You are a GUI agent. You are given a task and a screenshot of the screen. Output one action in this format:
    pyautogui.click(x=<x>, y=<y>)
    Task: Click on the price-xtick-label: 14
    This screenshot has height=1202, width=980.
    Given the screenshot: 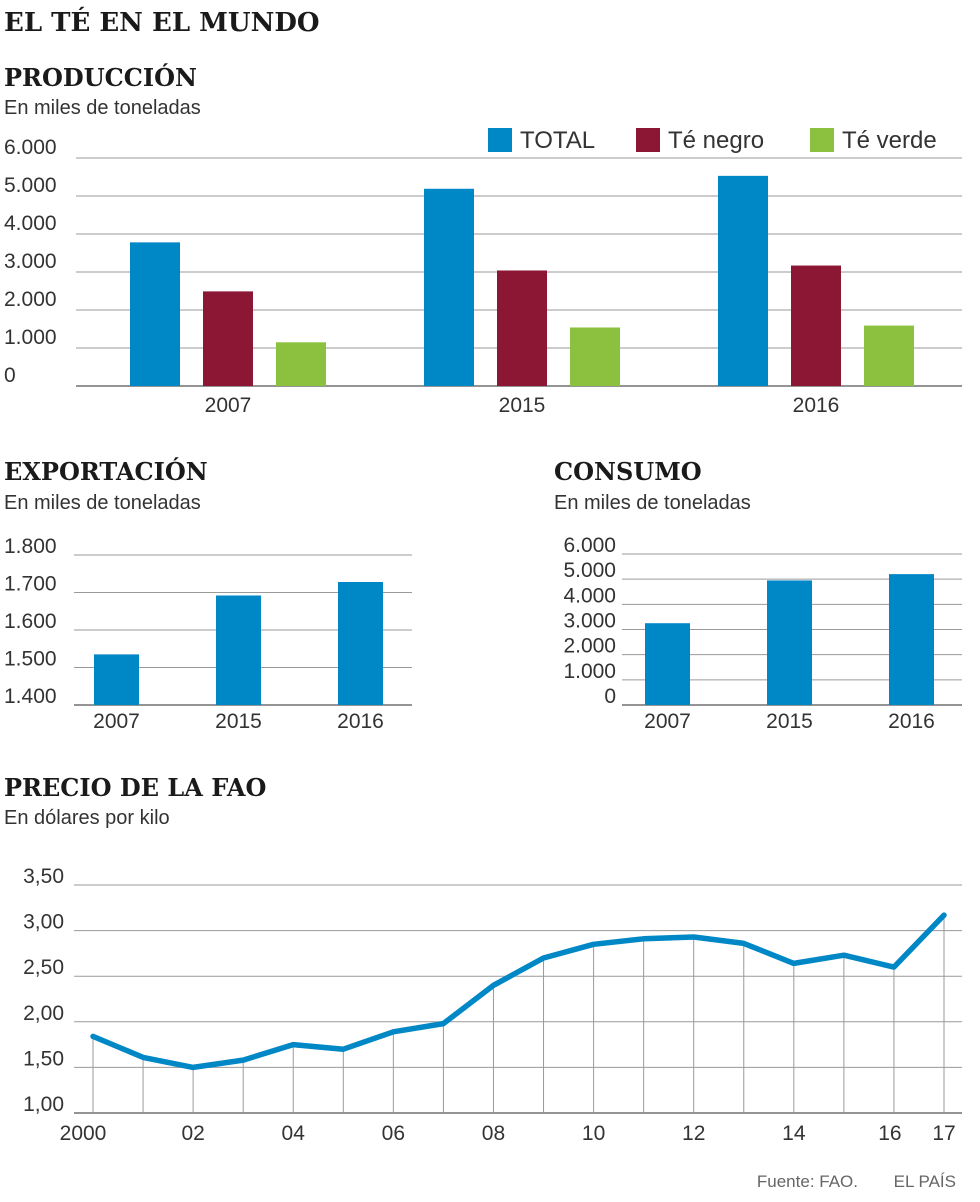 What is the action you would take?
    pyautogui.click(x=794, y=1133)
    